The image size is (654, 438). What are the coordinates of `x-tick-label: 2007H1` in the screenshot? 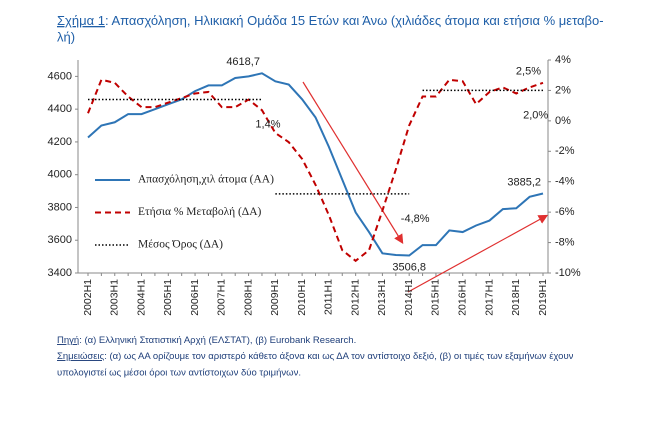 It's located at (222, 297).